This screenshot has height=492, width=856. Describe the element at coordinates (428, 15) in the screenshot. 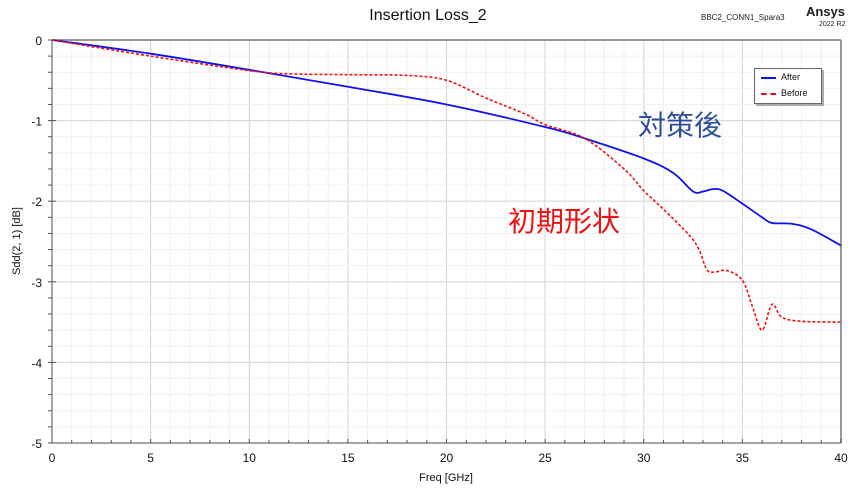

I see `chart-title: Insertion Loss_2` at that location.